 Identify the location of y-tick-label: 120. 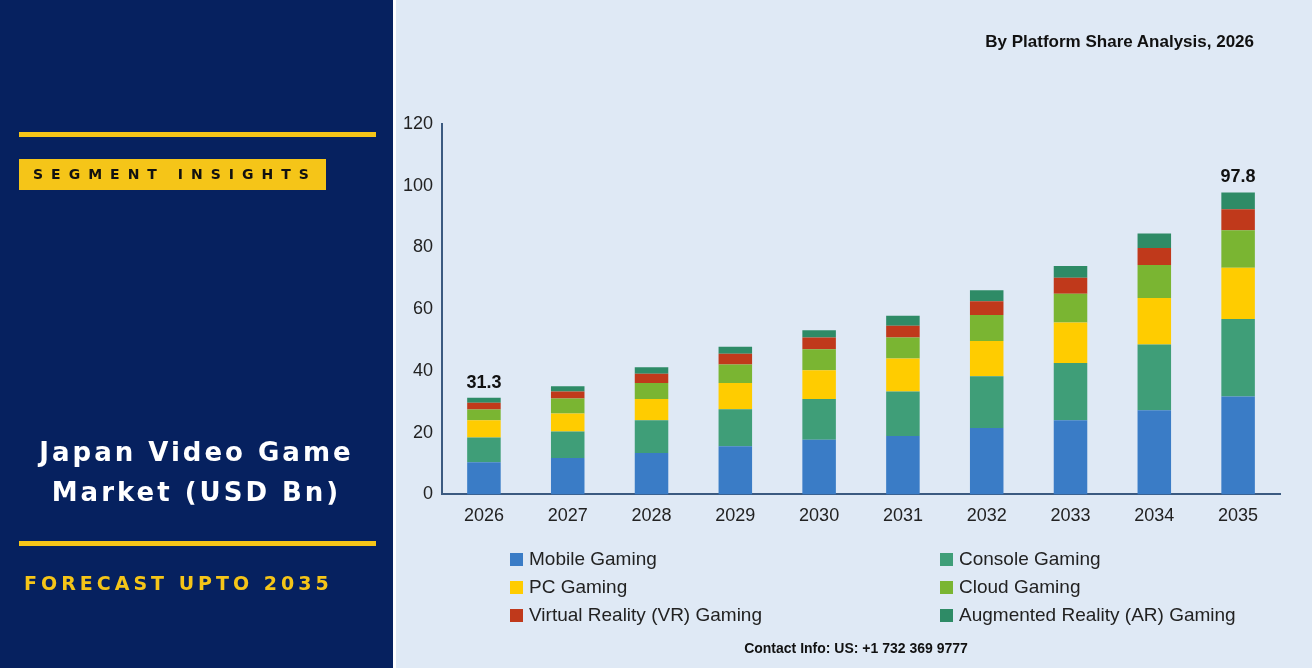
(418, 122).